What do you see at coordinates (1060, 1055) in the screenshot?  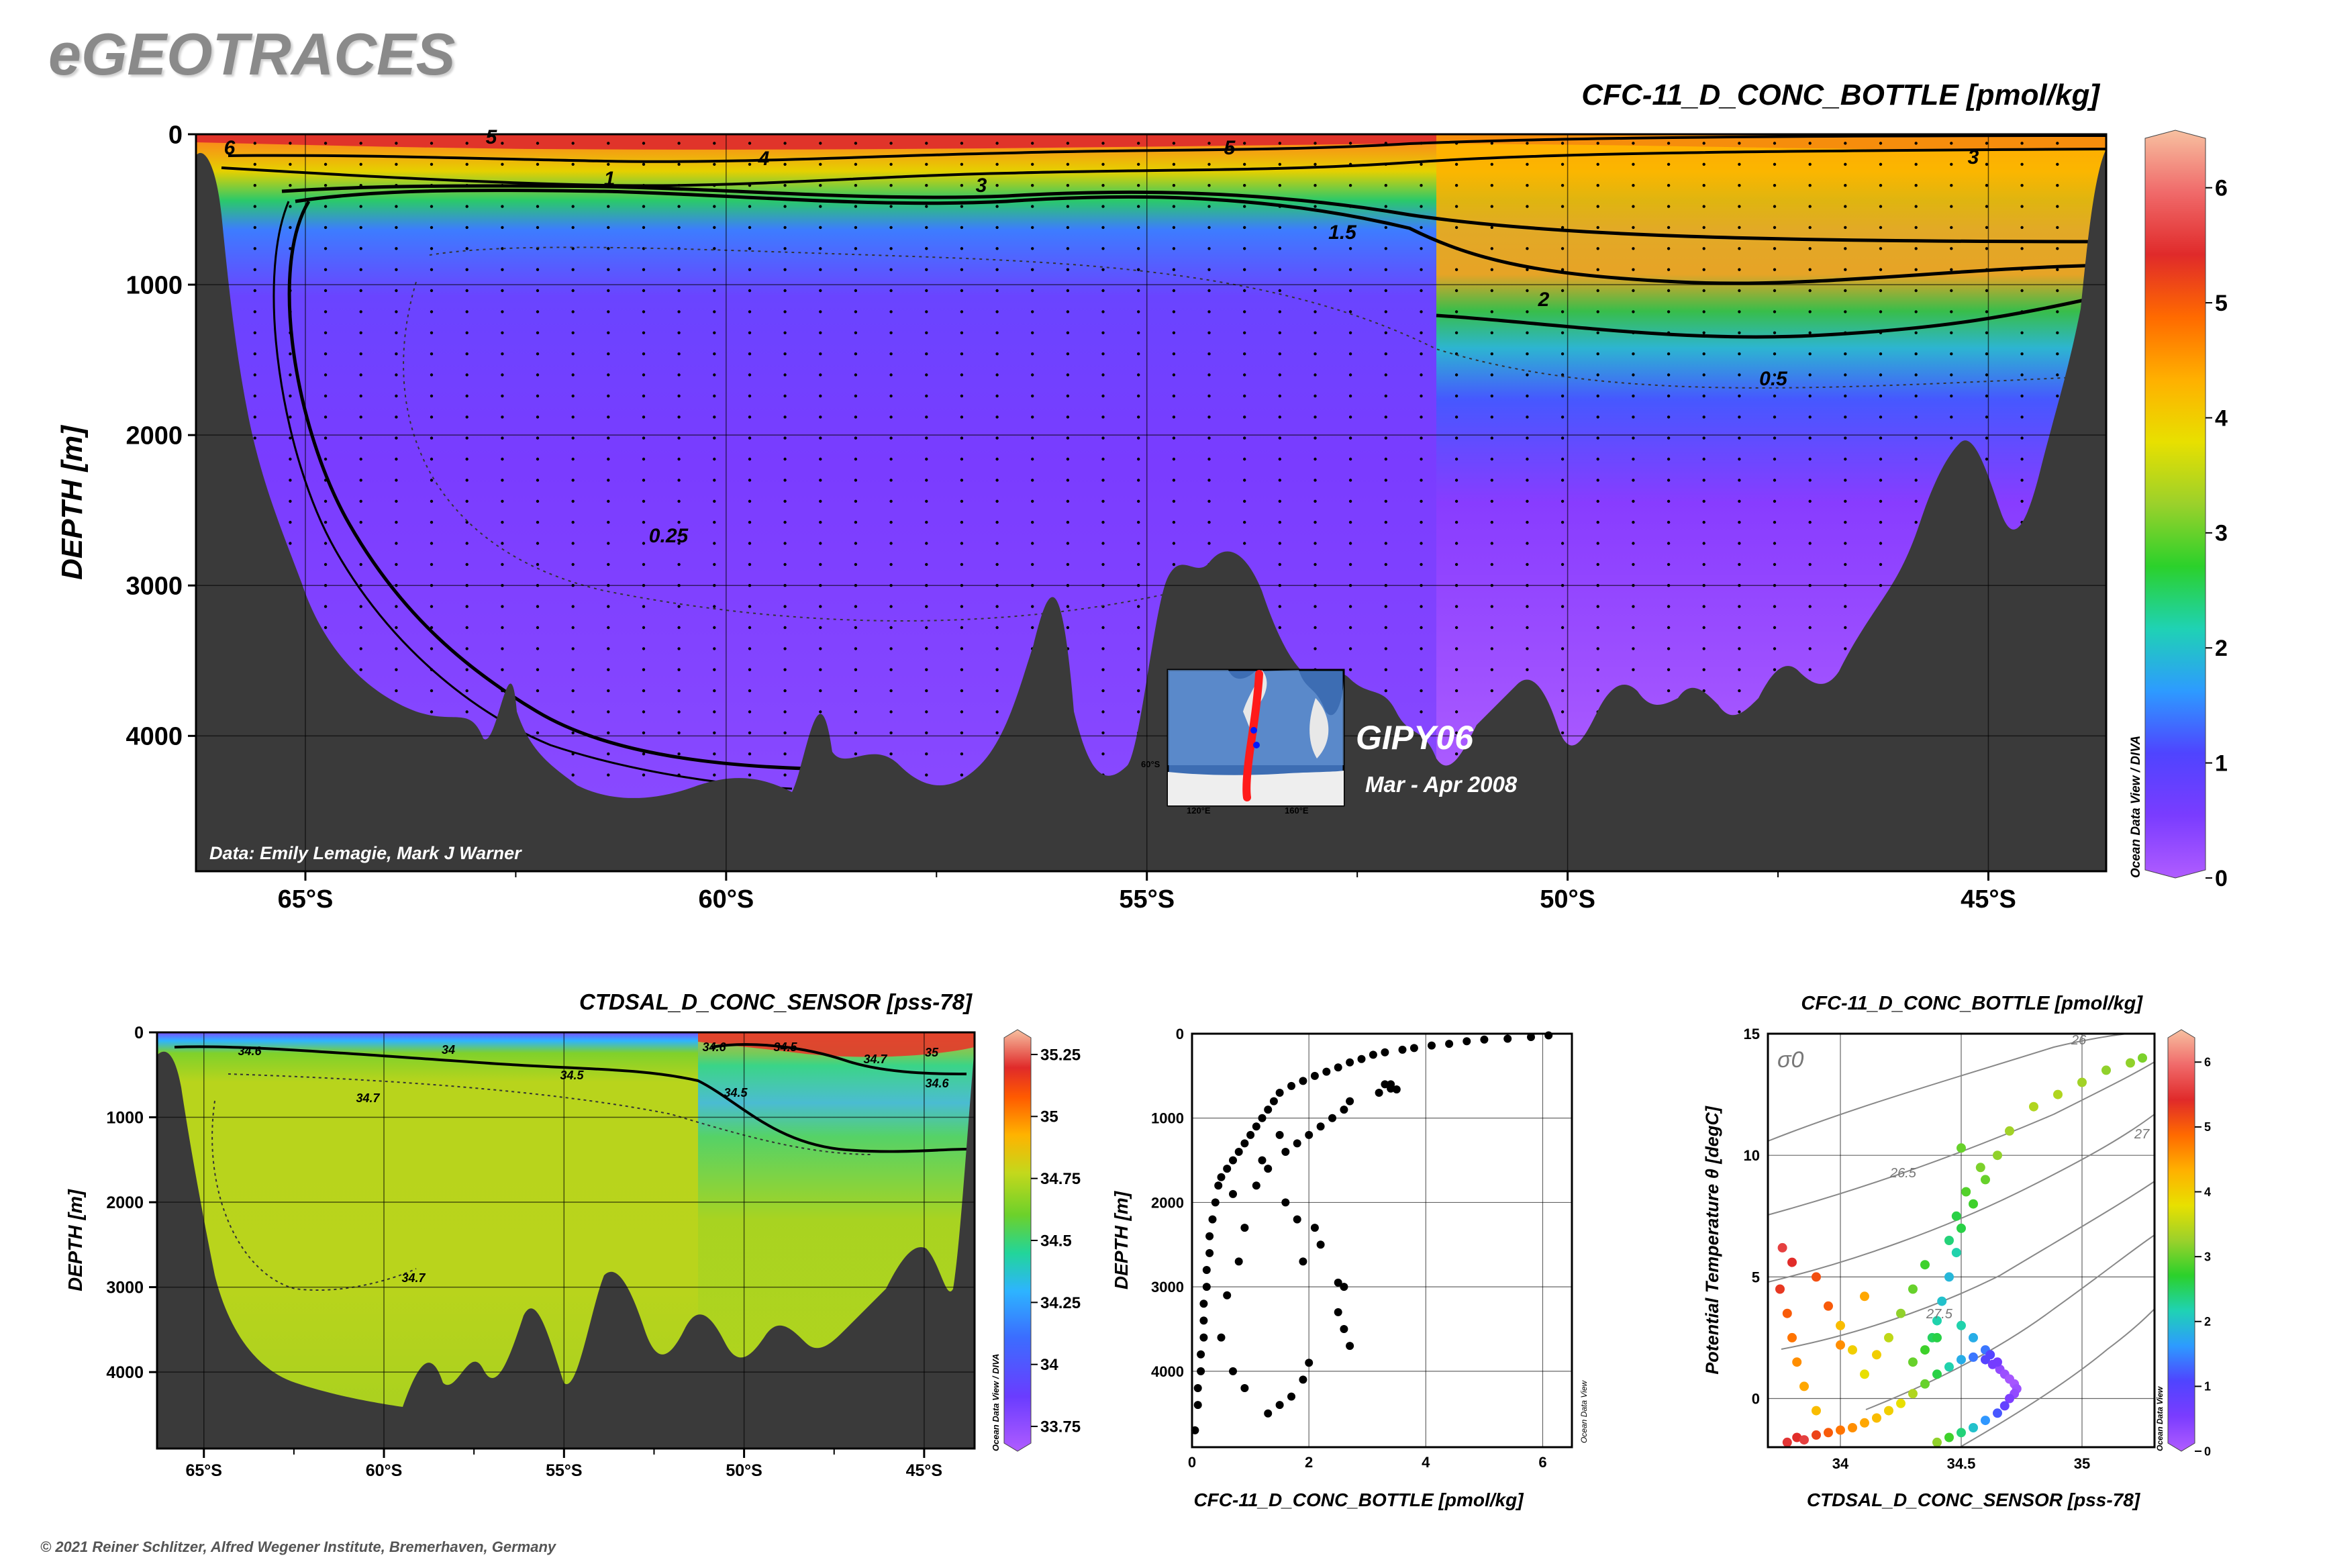 I see `colorbar-tick-label: 35.25` at bounding box center [1060, 1055].